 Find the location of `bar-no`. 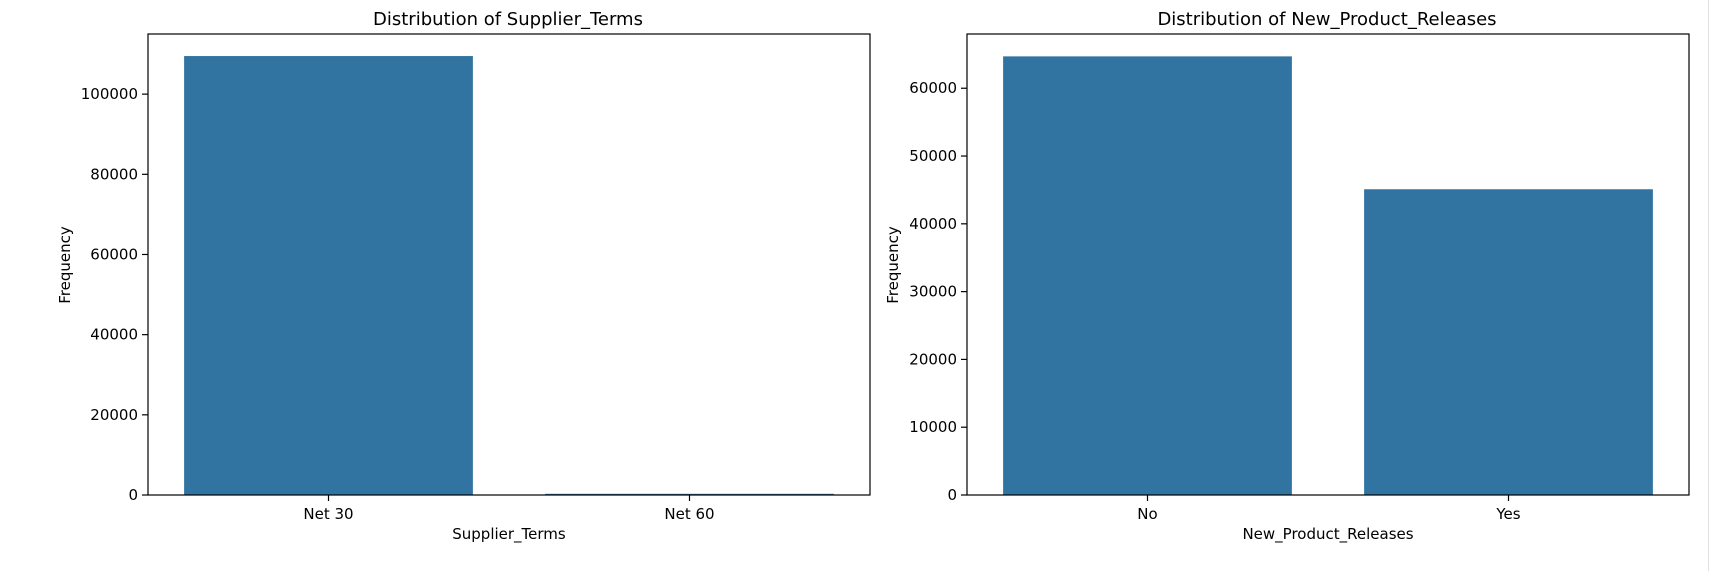

bar-no is located at coordinates (1147, 276).